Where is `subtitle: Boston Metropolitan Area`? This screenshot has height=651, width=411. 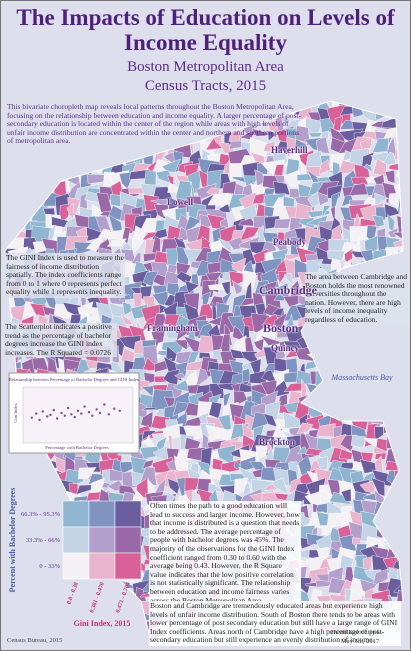 subtitle: Boston Metropolitan Area is located at coordinates (205, 67).